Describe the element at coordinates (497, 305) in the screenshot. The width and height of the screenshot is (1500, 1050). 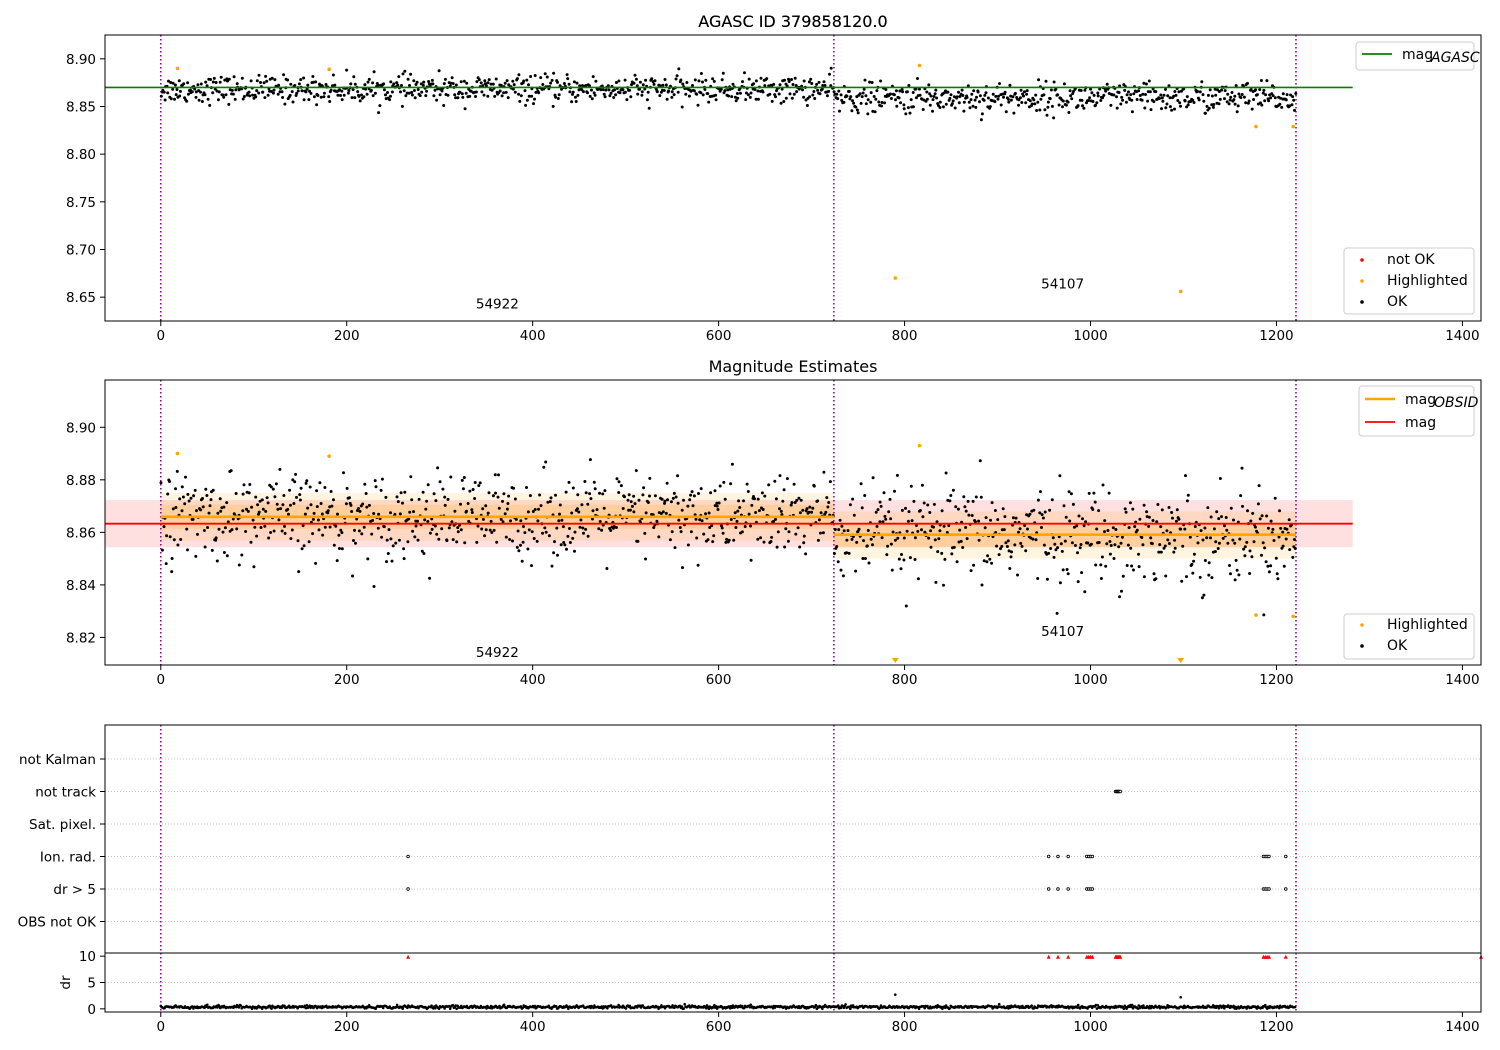
I see `obsid-label: 54922` at that location.